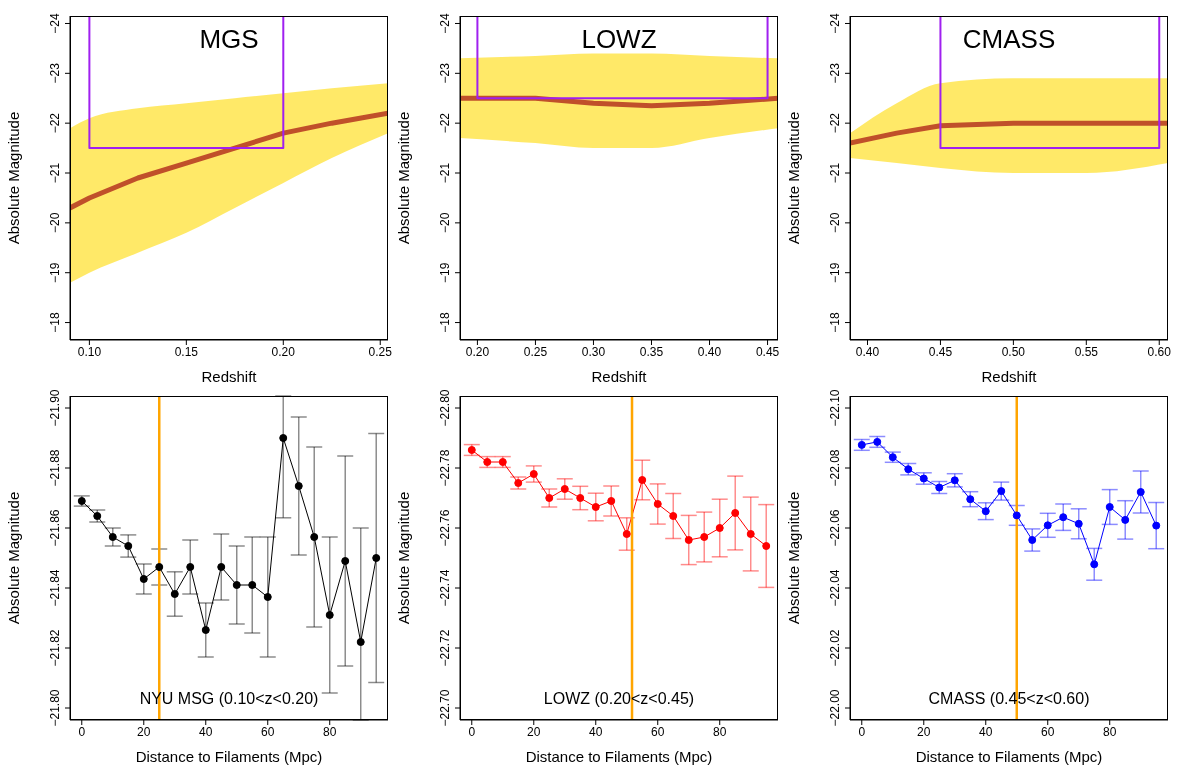 The image size is (1182, 771). I want to click on y-tick-label: −21.80, so click(55, 708).